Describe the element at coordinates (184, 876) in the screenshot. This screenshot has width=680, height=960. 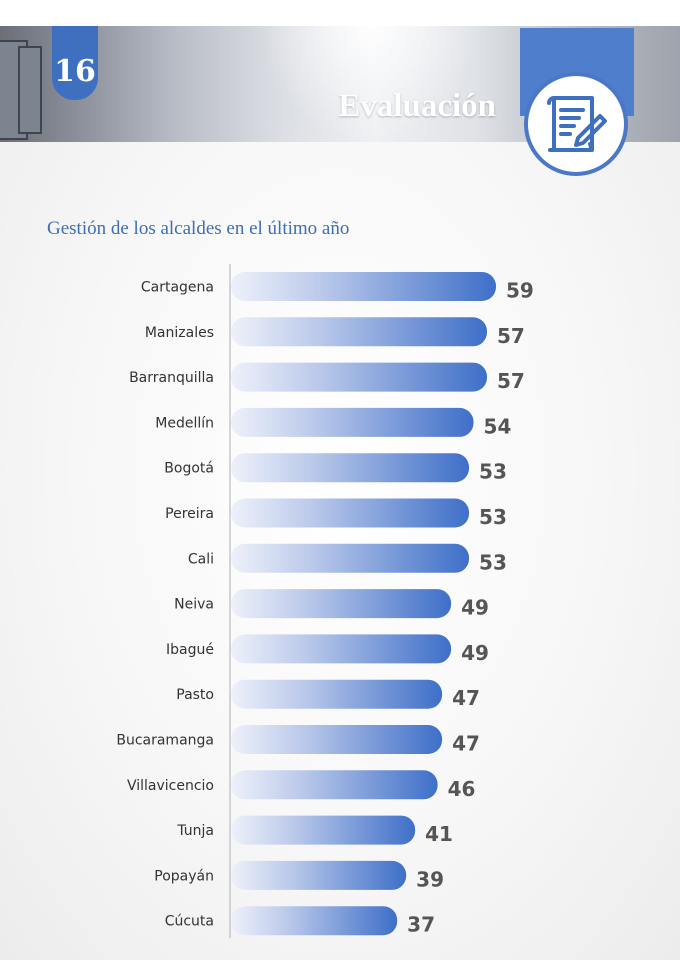
I see `category-label: Popayán` at that location.